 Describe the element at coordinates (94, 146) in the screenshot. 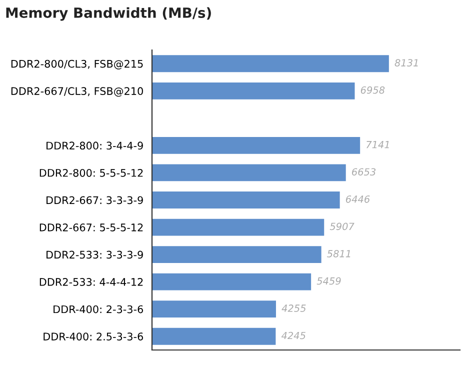

I see `y-tick-label: DDR2-800: 3-4-4-9` at that location.